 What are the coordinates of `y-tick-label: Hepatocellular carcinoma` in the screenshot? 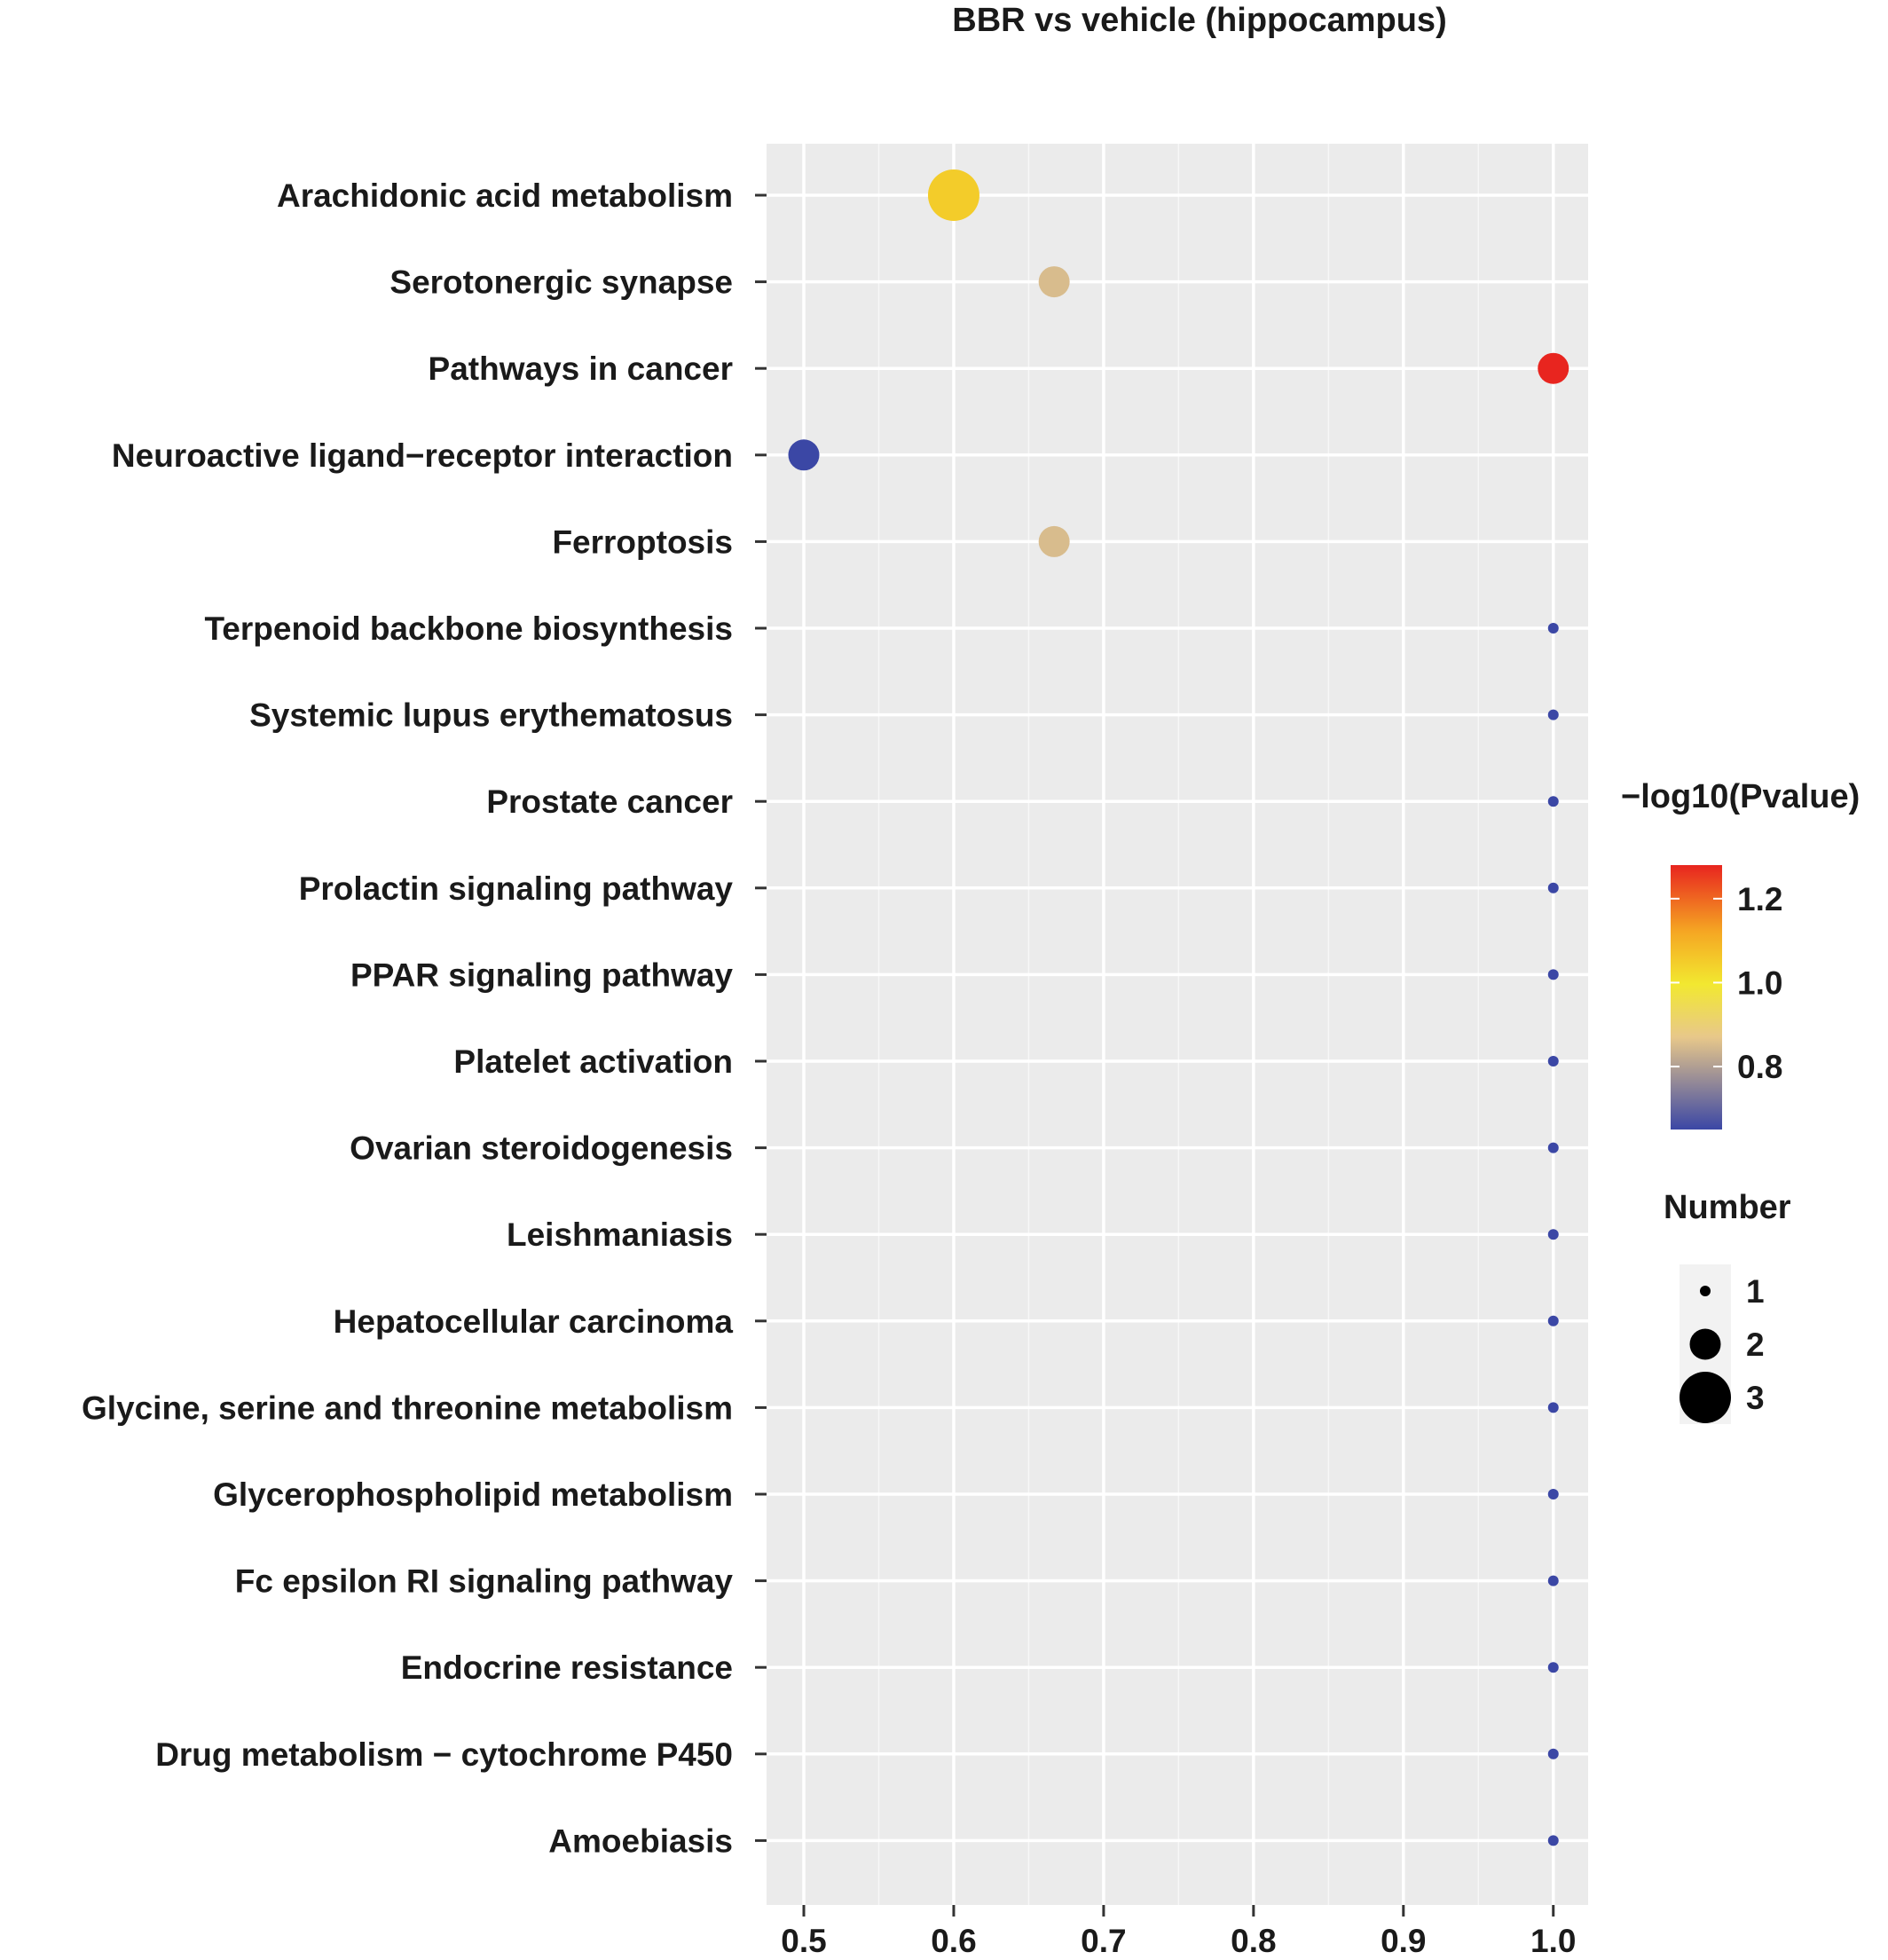 It's located at (534, 1321).